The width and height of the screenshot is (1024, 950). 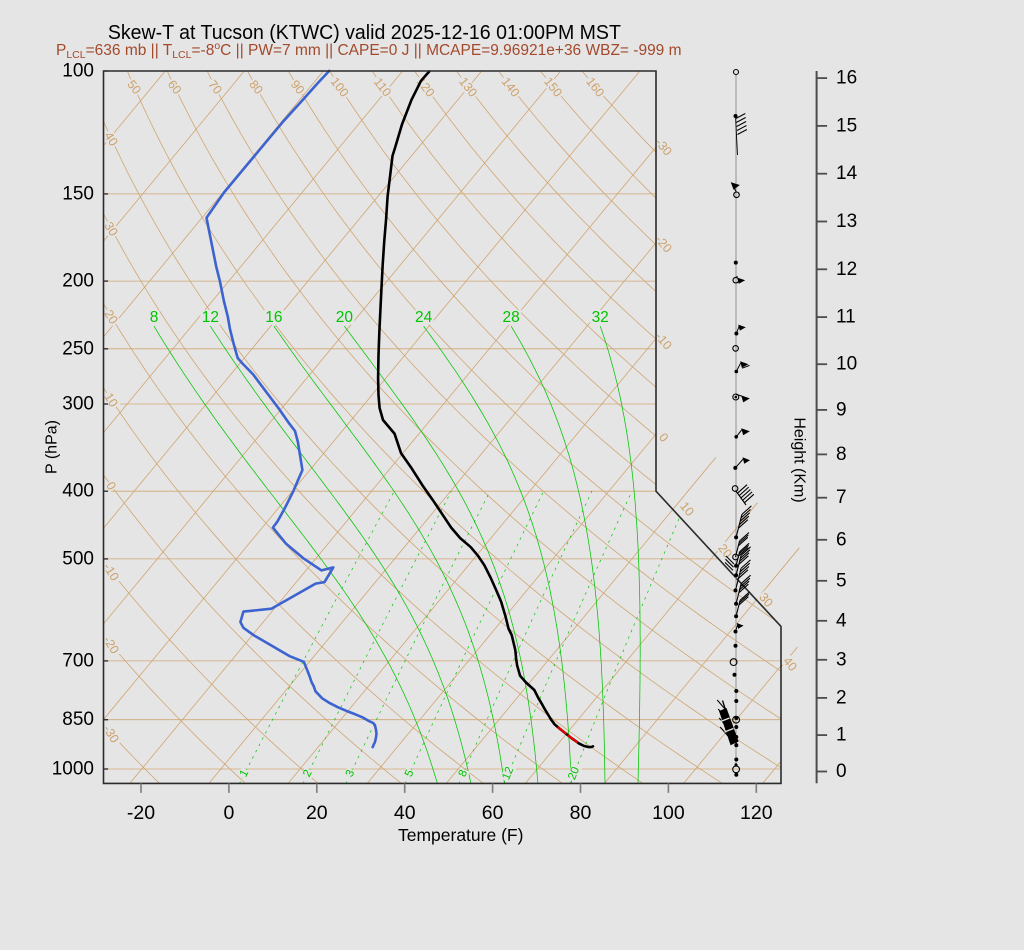 I want to click on svg-text: 150, so click(x=78, y=193).